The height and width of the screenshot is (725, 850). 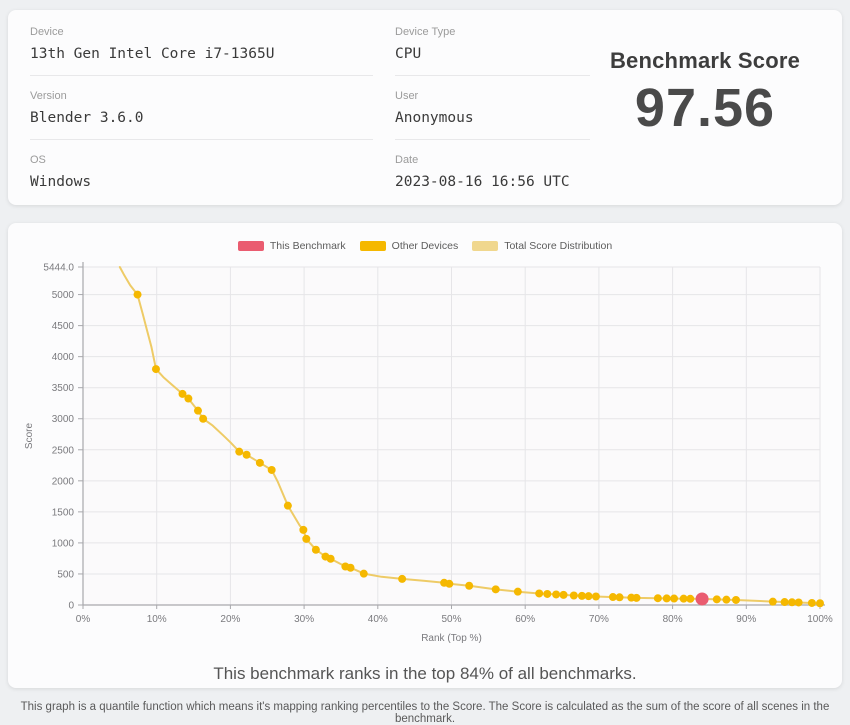 What do you see at coordinates (63, 419) in the screenshot?
I see `svg-text: 3000` at bounding box center [63, 419].